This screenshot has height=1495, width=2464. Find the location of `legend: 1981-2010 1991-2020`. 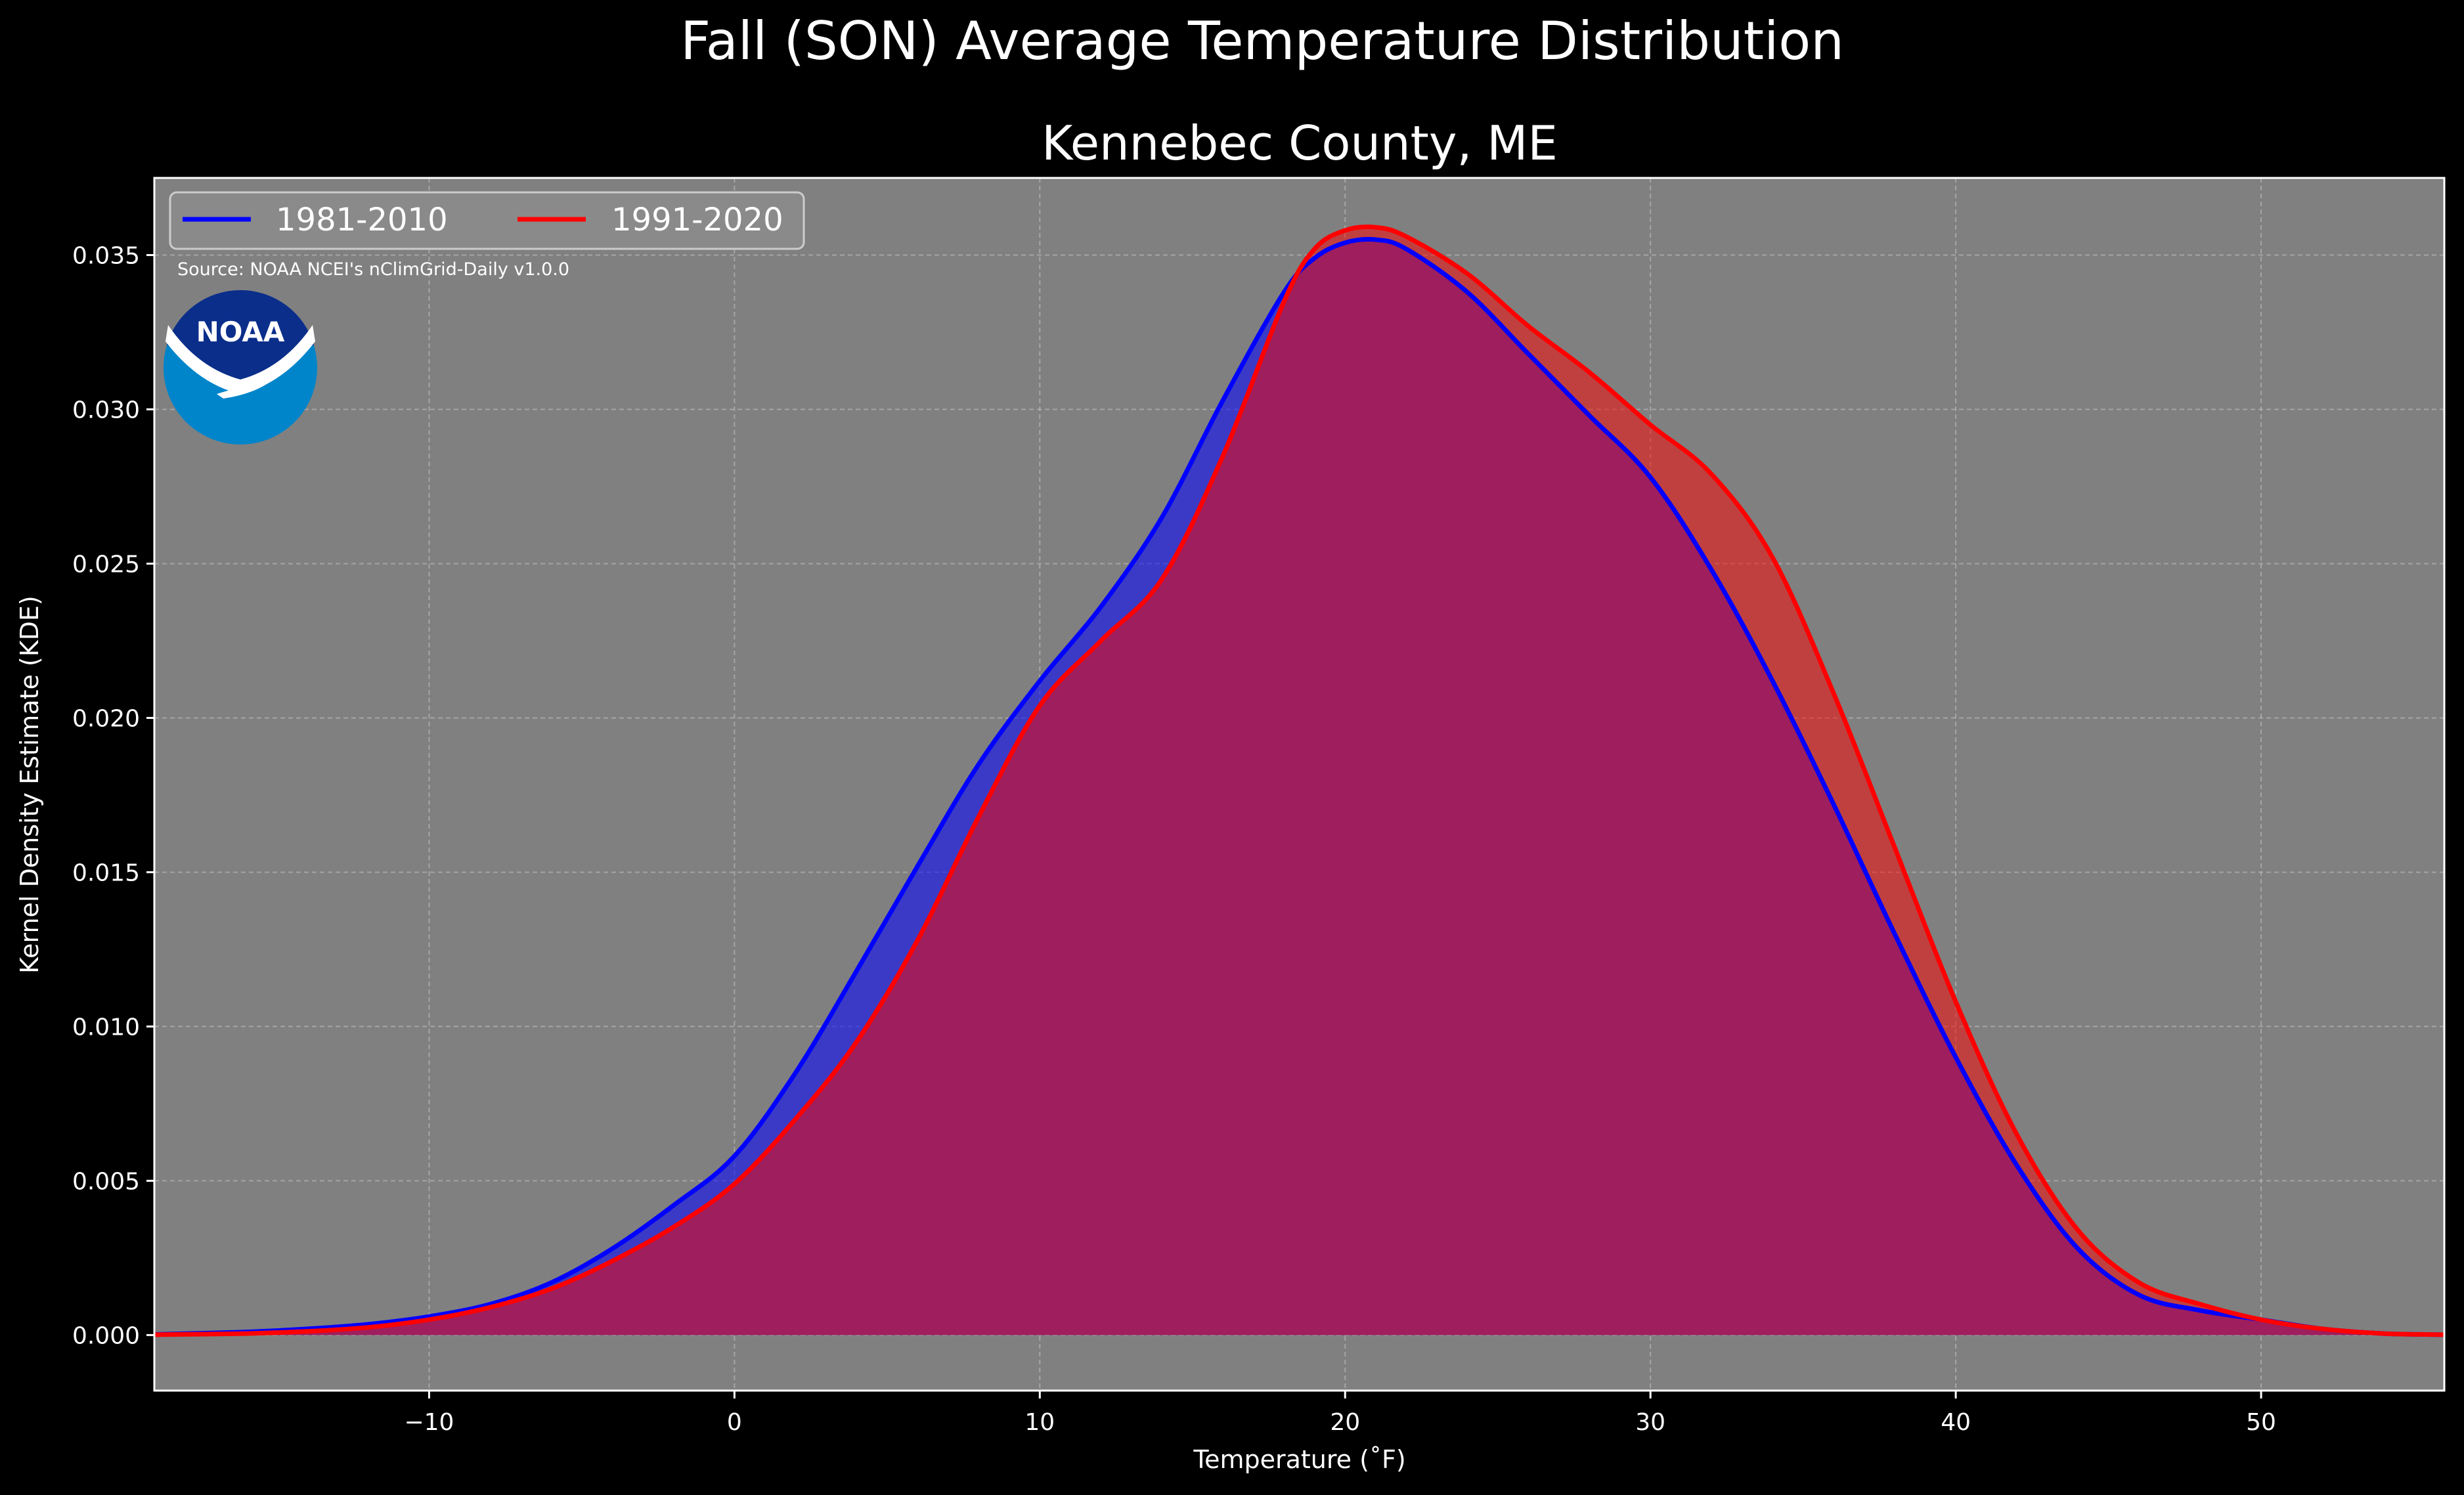

legend: 1981-2010 1991-2020 is located at coordinates (487, 220).